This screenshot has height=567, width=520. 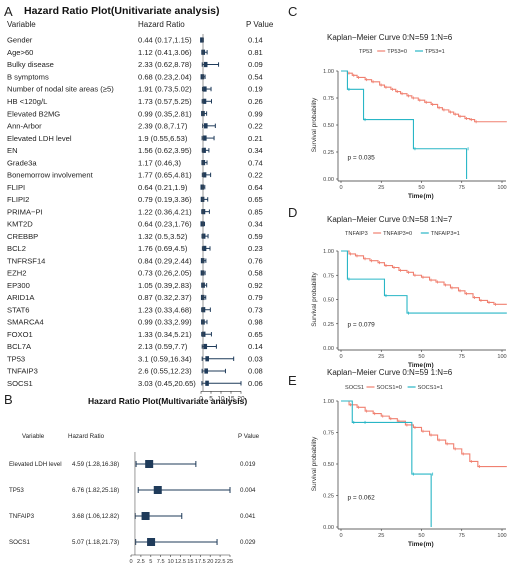 I want to click on row-variable: SMARCA4, so click(x=25, y=322).